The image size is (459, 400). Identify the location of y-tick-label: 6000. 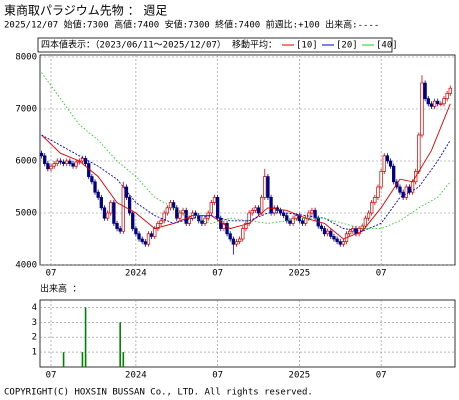
(26, 162).